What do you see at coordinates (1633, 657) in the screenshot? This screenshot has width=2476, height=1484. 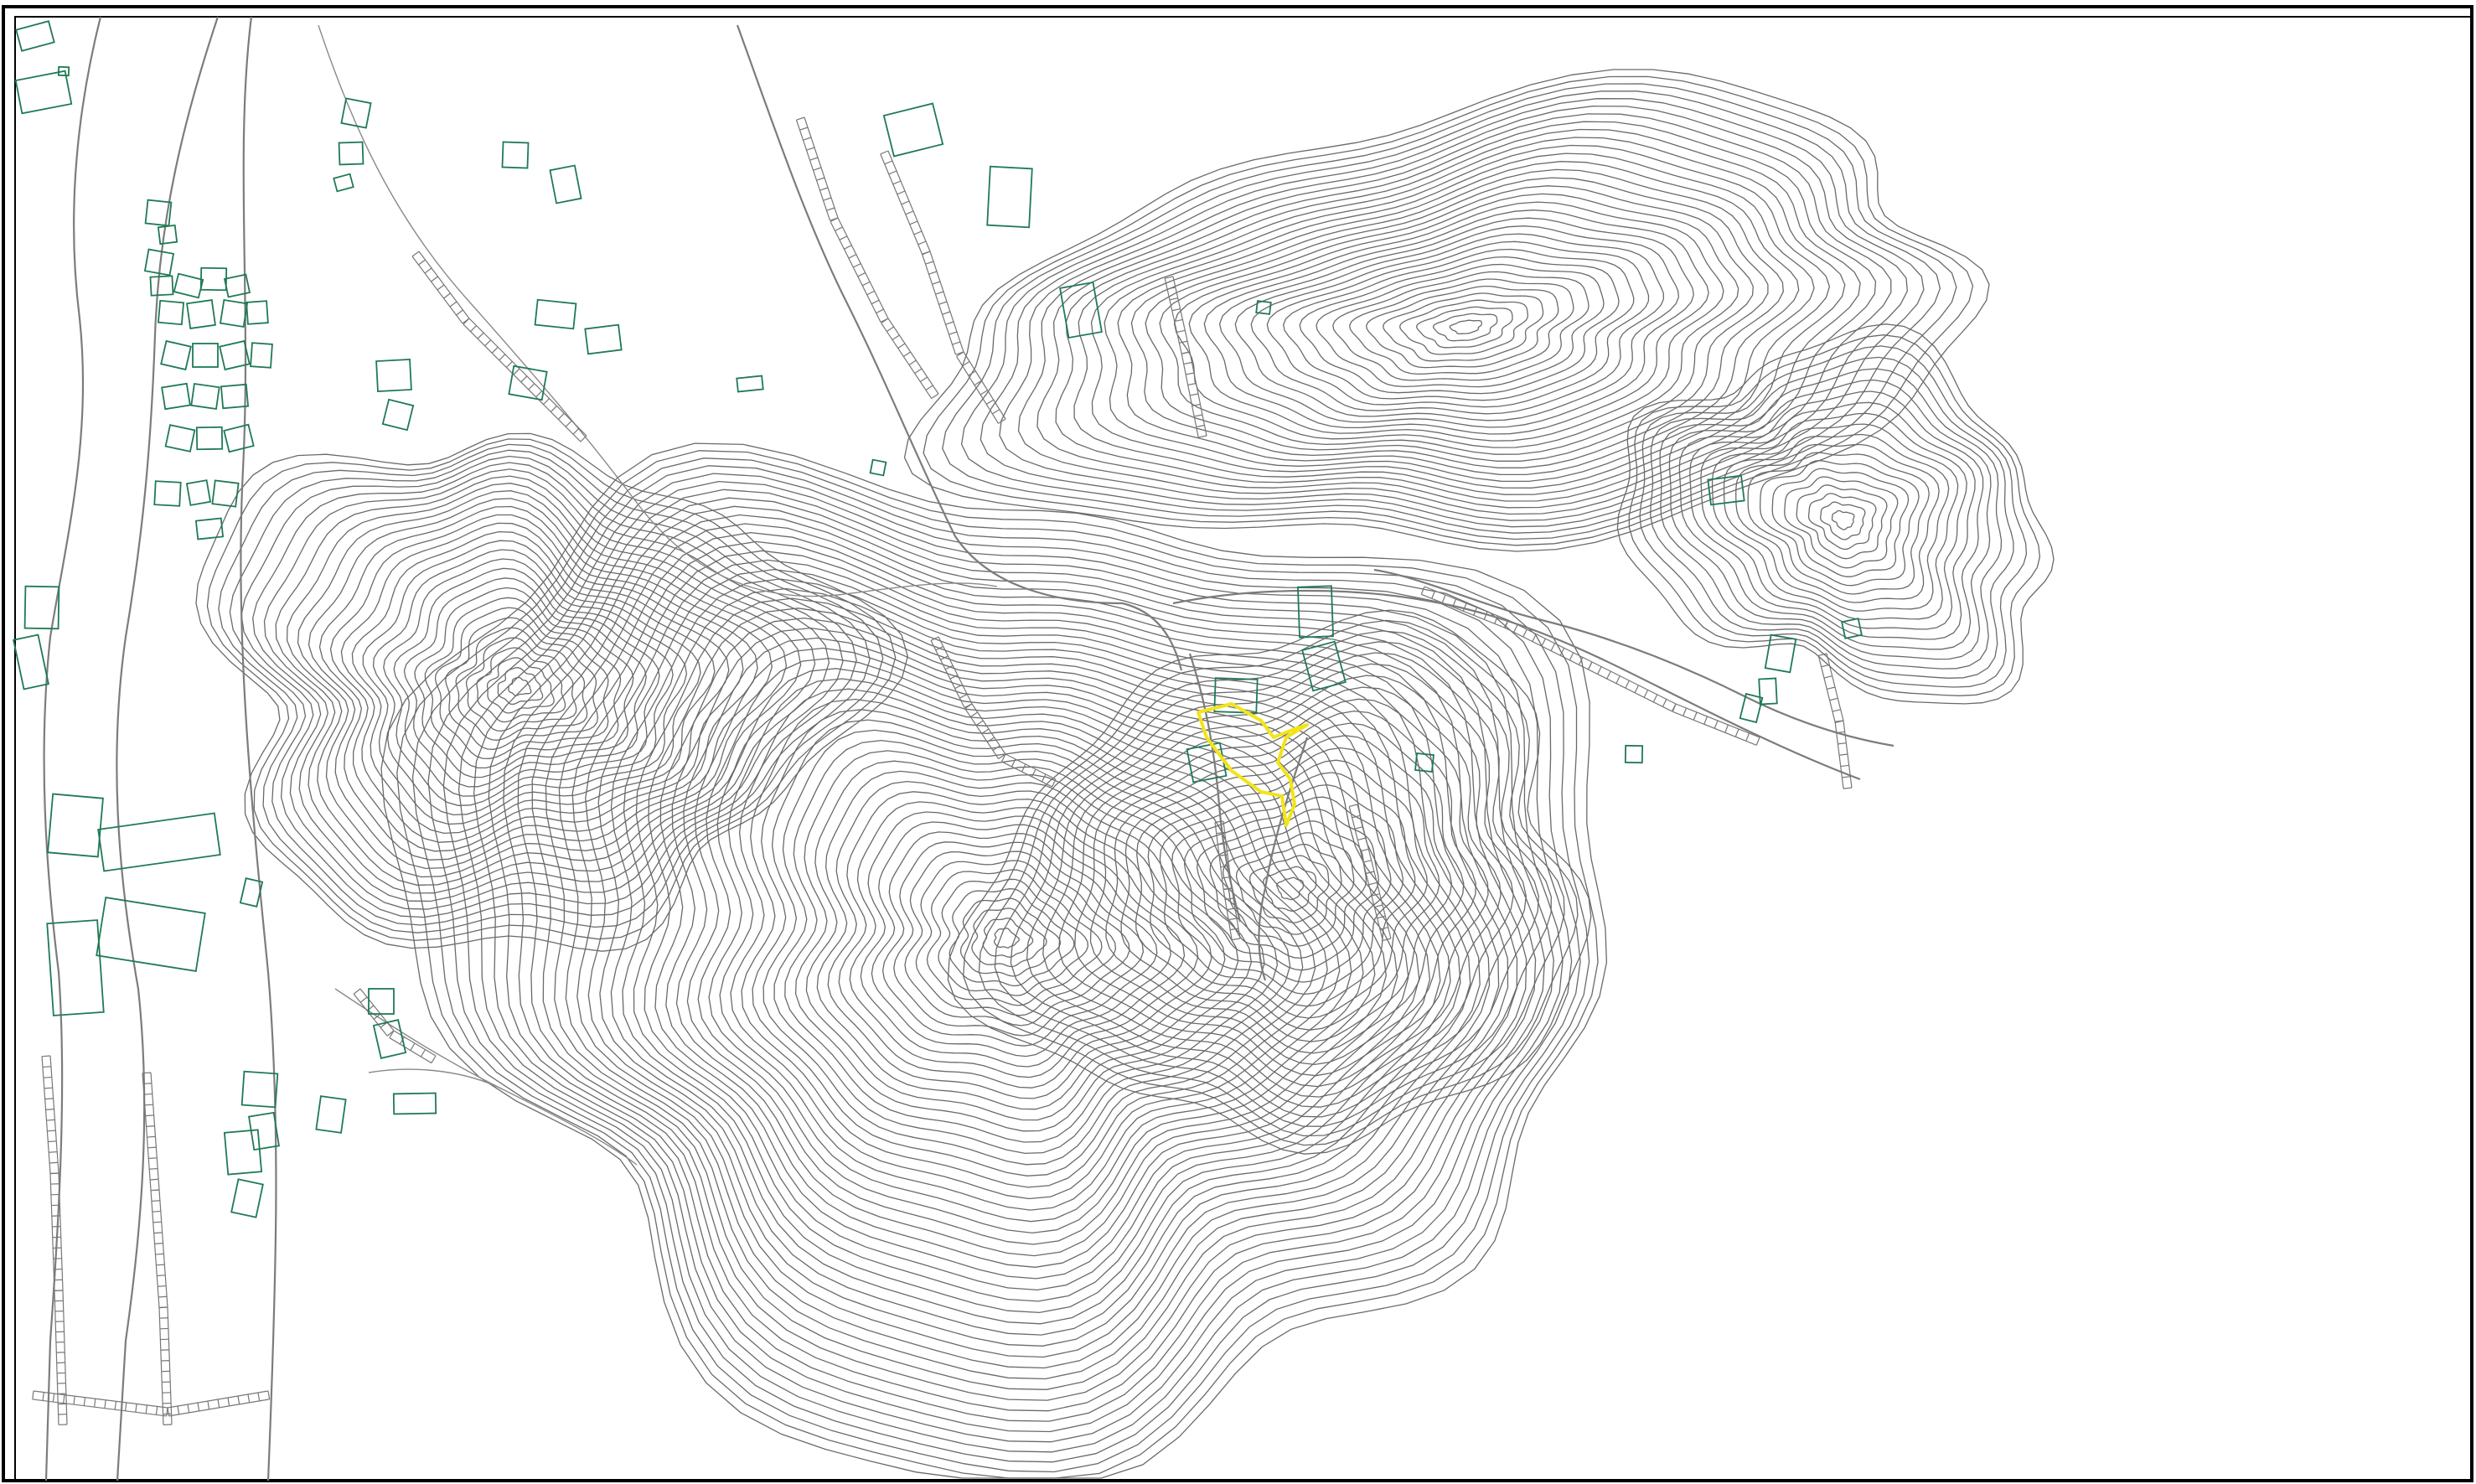 I see `road-east-spur` at bounding box center [1633, 657].